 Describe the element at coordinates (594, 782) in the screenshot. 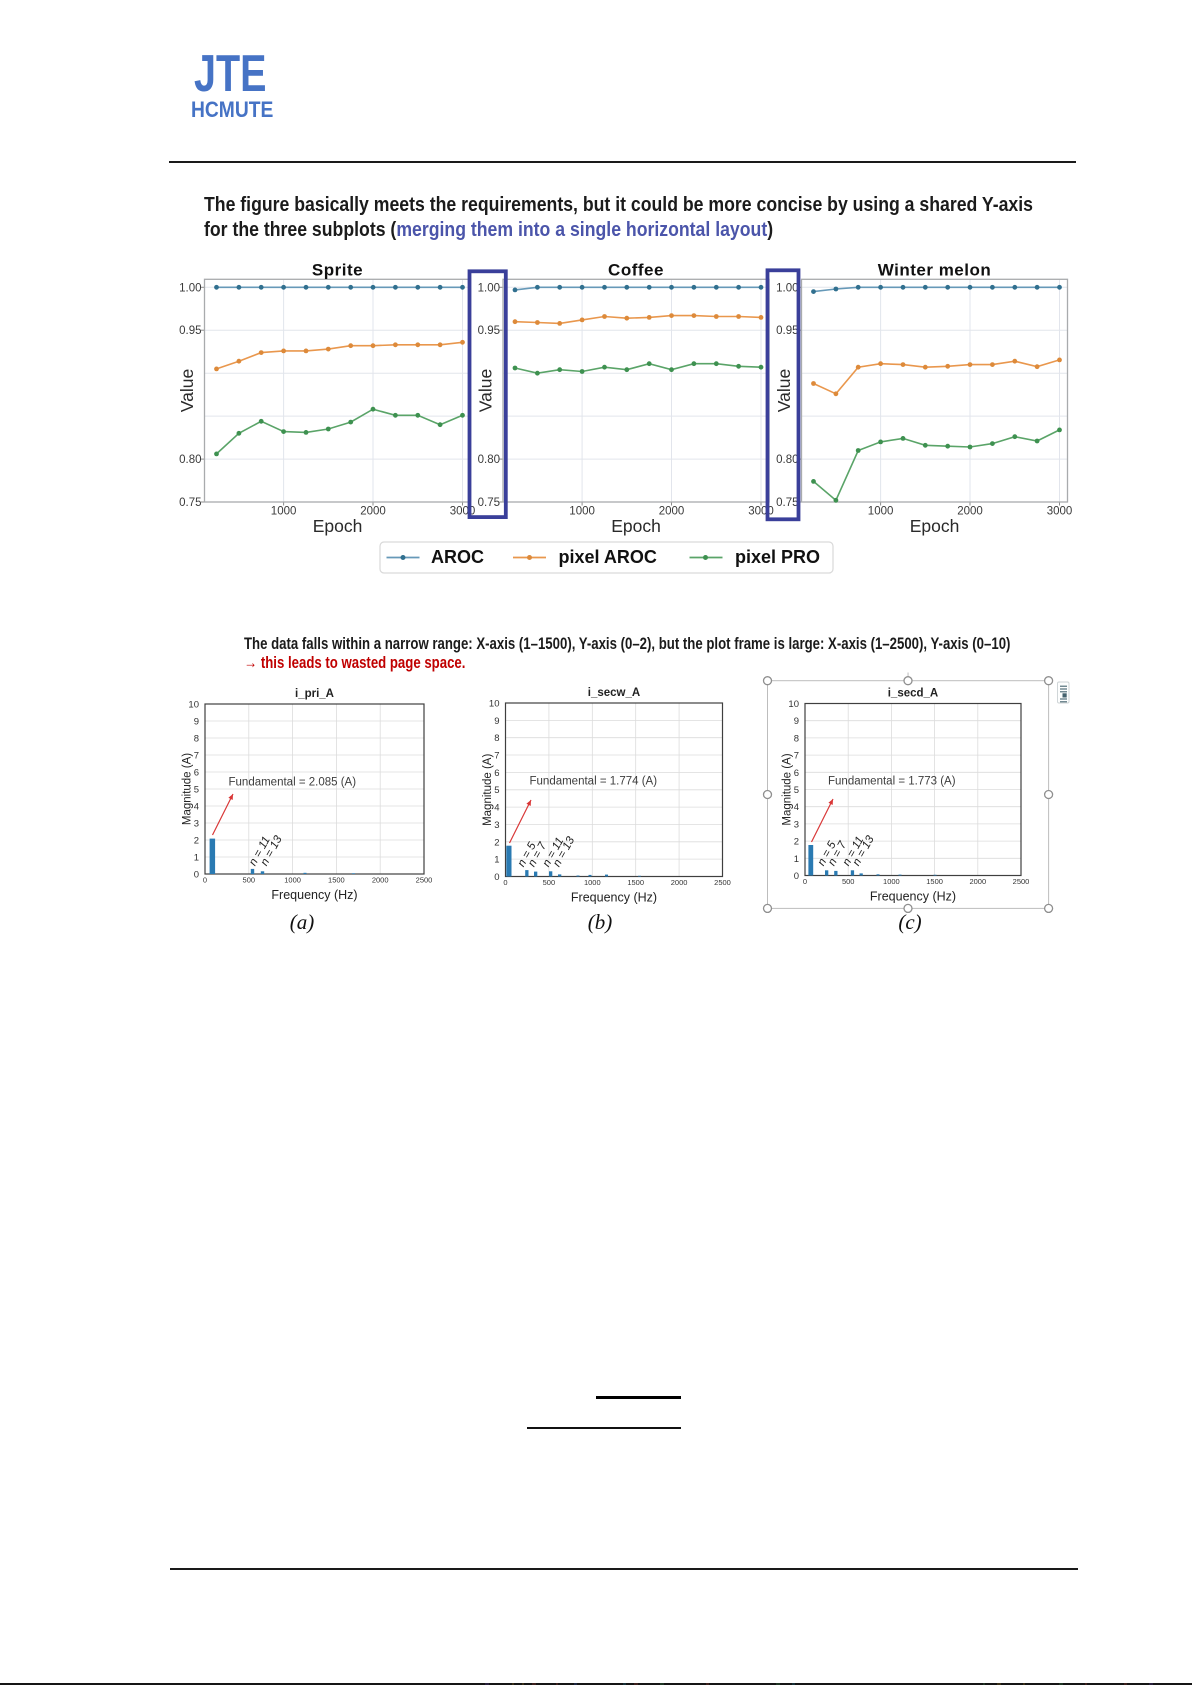

I see `svg-text: Fundamental = 1.774 (A)` at that location.